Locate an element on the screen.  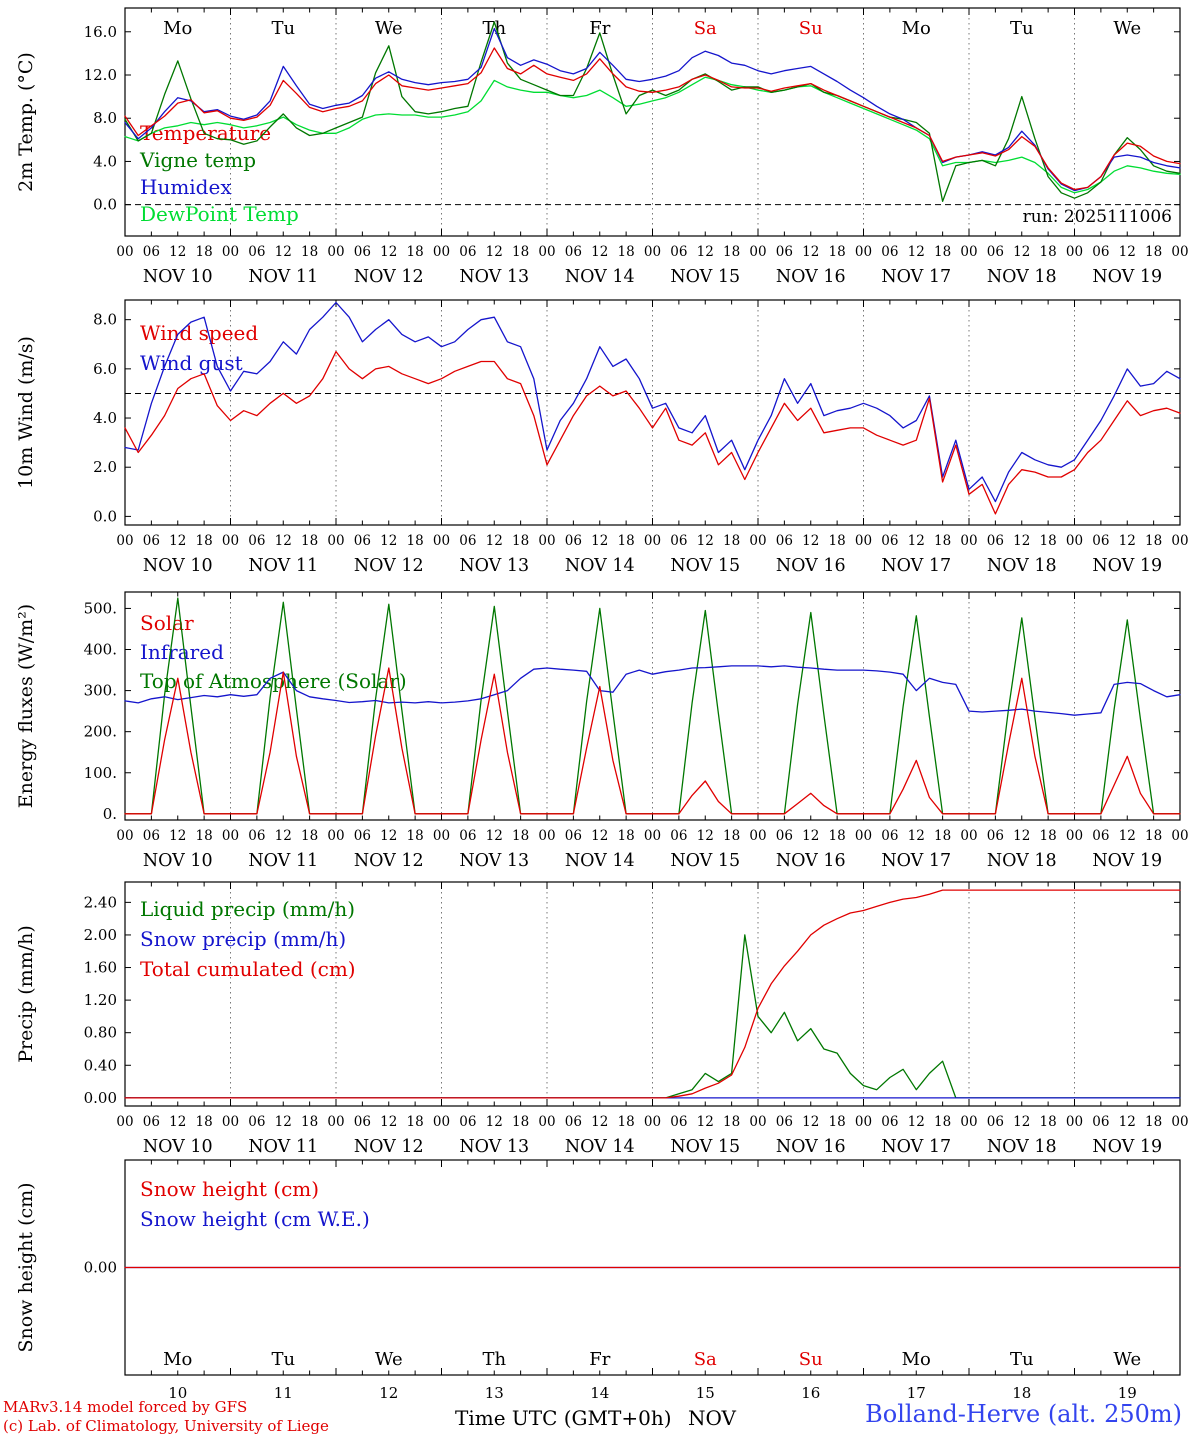
series-vigne-temp is located at coordinates (652, 112).